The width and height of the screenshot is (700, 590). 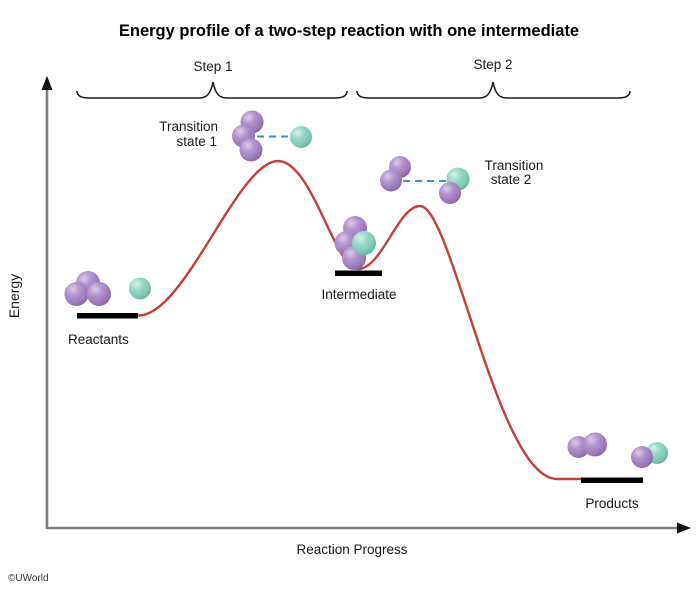 What do you see at coordinates (514, 165) in the screenshot?
I see `transition-state-2-label-line1: Transition` at bounding box center [514, 165].